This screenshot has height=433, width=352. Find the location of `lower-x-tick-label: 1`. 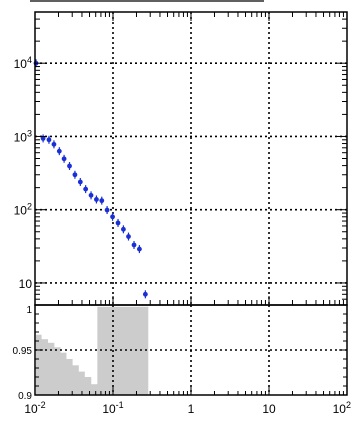

lower-x-tick-label: 1 is located at coordinates (191, 409).